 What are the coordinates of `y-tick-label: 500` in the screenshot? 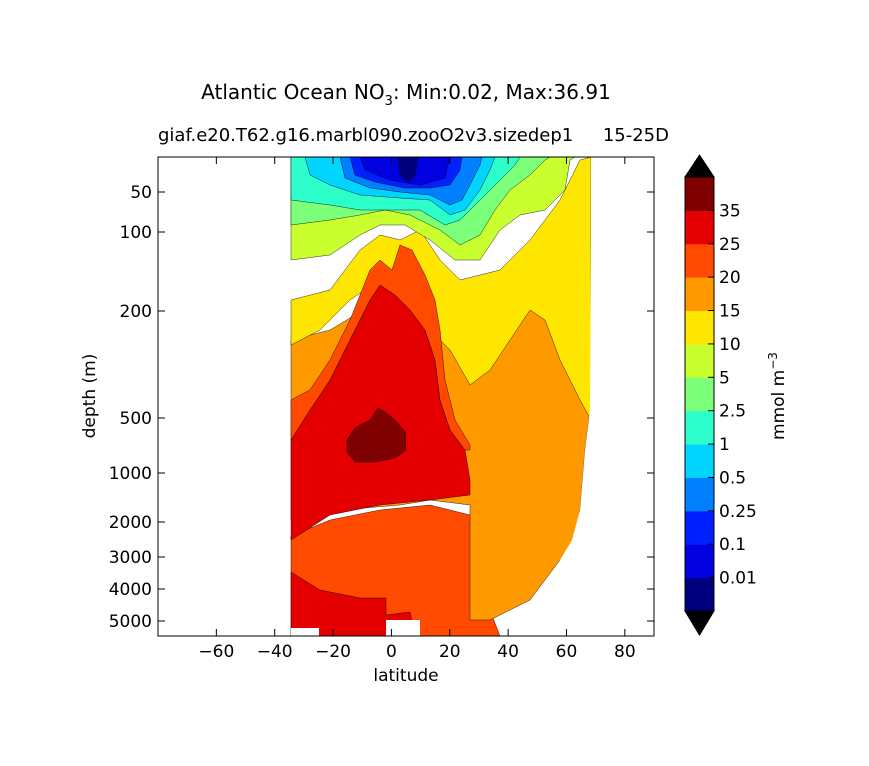 It's located at (136, 419).